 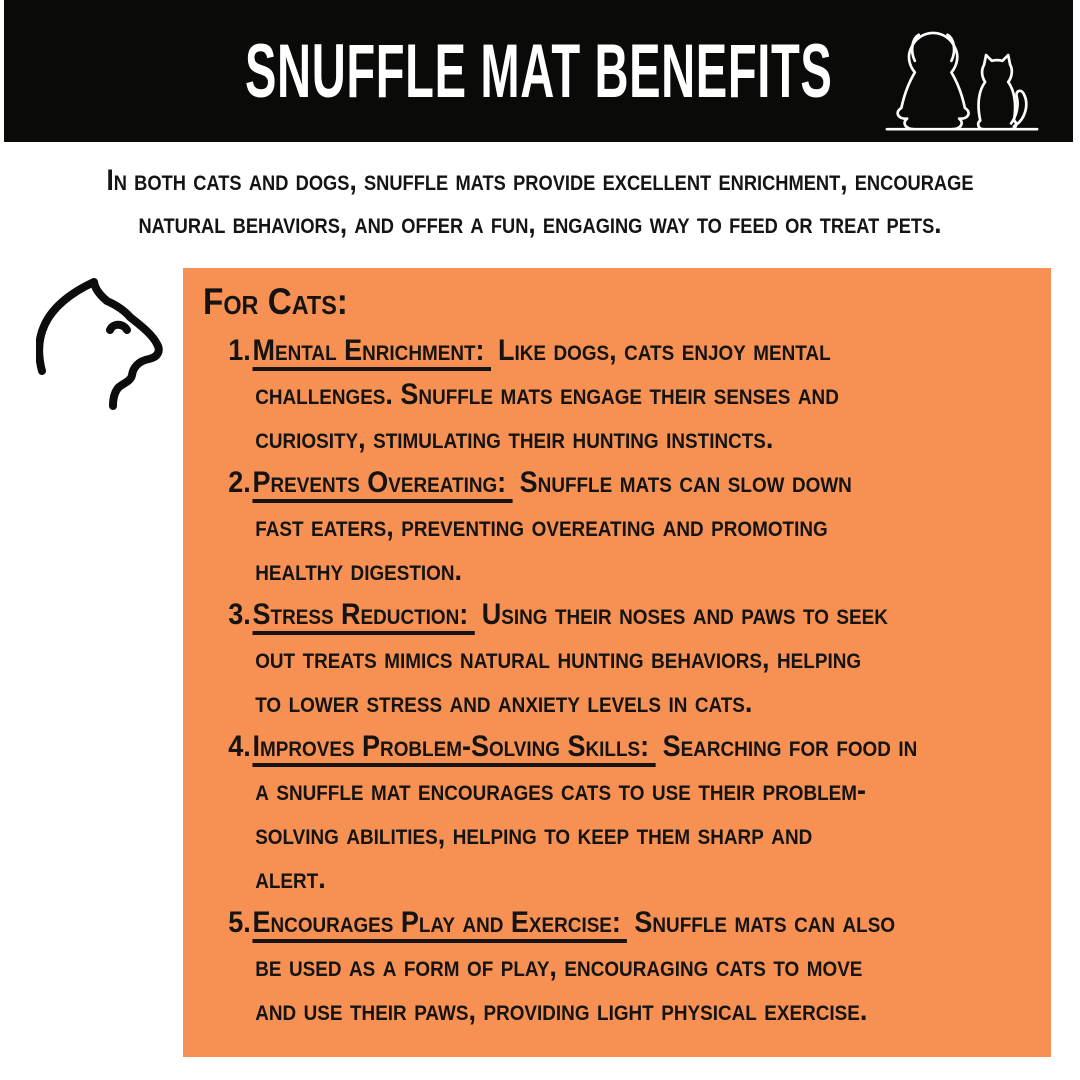 I want to click on list-item-number: 3., so click(x=239, y=614).